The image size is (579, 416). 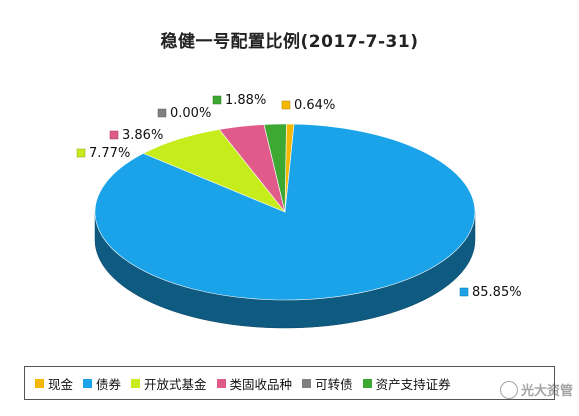 I want to click on slice-bonds-label: 85.85%, so click(x=497, y=292).